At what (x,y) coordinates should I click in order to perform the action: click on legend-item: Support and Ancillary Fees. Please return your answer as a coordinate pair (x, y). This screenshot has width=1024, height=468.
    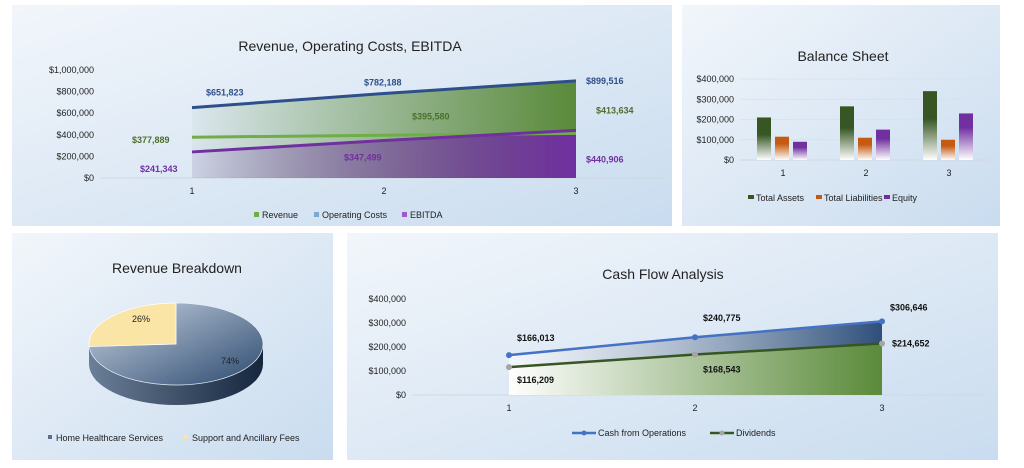
    Looking at the image, I should click on (246, 438).